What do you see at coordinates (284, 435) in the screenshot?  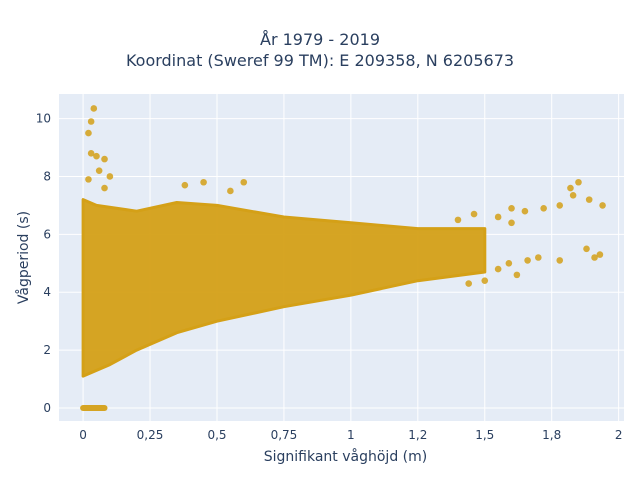 I see `x-tick-label-3: 0,75` at bounding box center [284, 435].